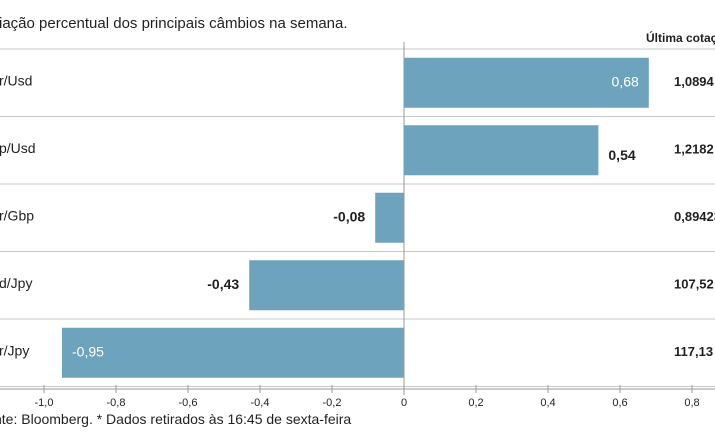  What do you see at coordinates (547, 403) in the screenshot?
I see `x-tick-label: 0,4` at bounding box center [547, 403].